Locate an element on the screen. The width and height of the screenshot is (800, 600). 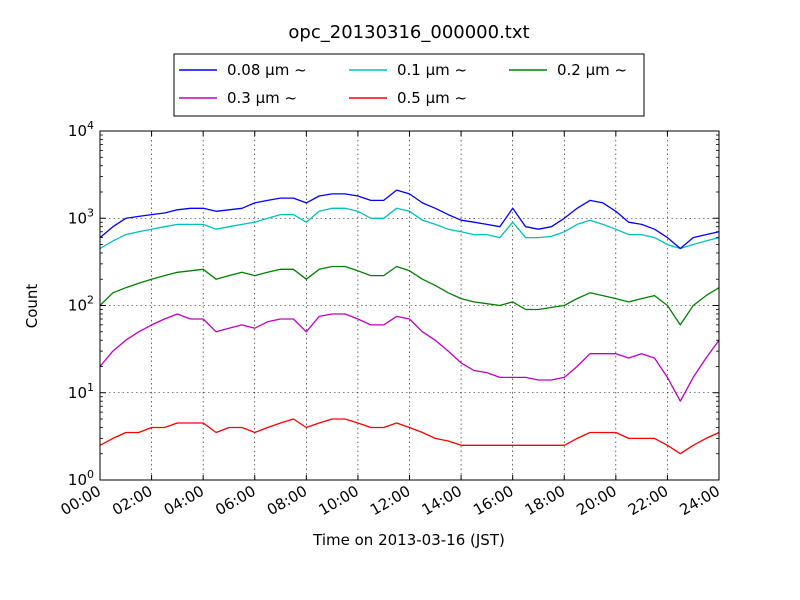
y-tick-label: 10¹ is located at coordinates (81, 391).